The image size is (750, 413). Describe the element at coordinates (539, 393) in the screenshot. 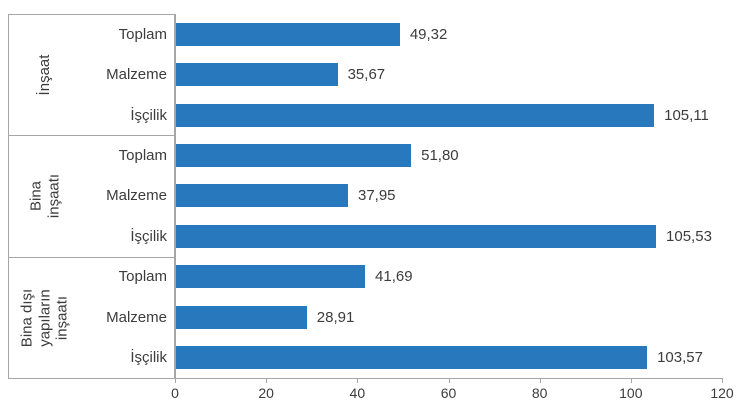

I see `x-tick-label: 80` at that location.